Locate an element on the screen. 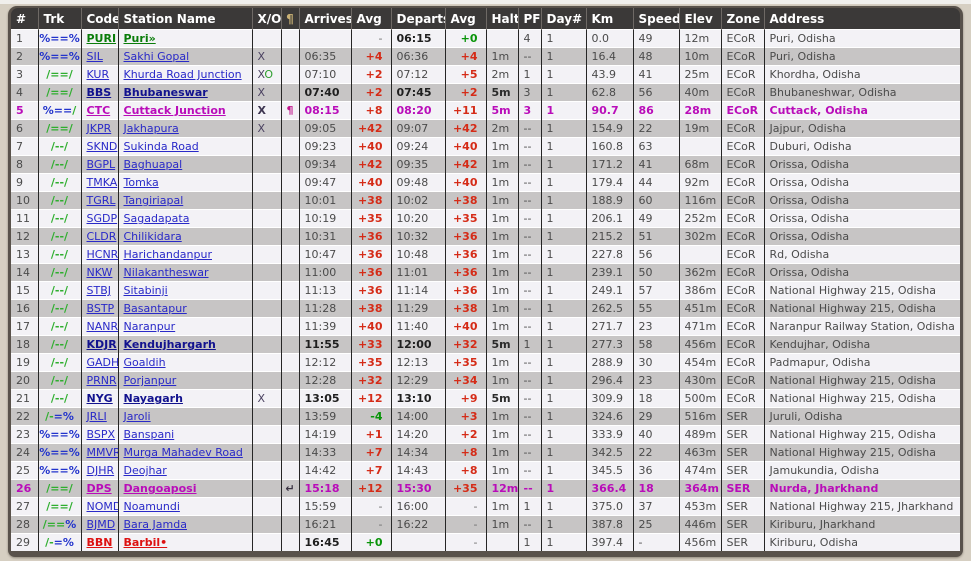  cell-station-code: TMKA is located at coordinates (99, 182).